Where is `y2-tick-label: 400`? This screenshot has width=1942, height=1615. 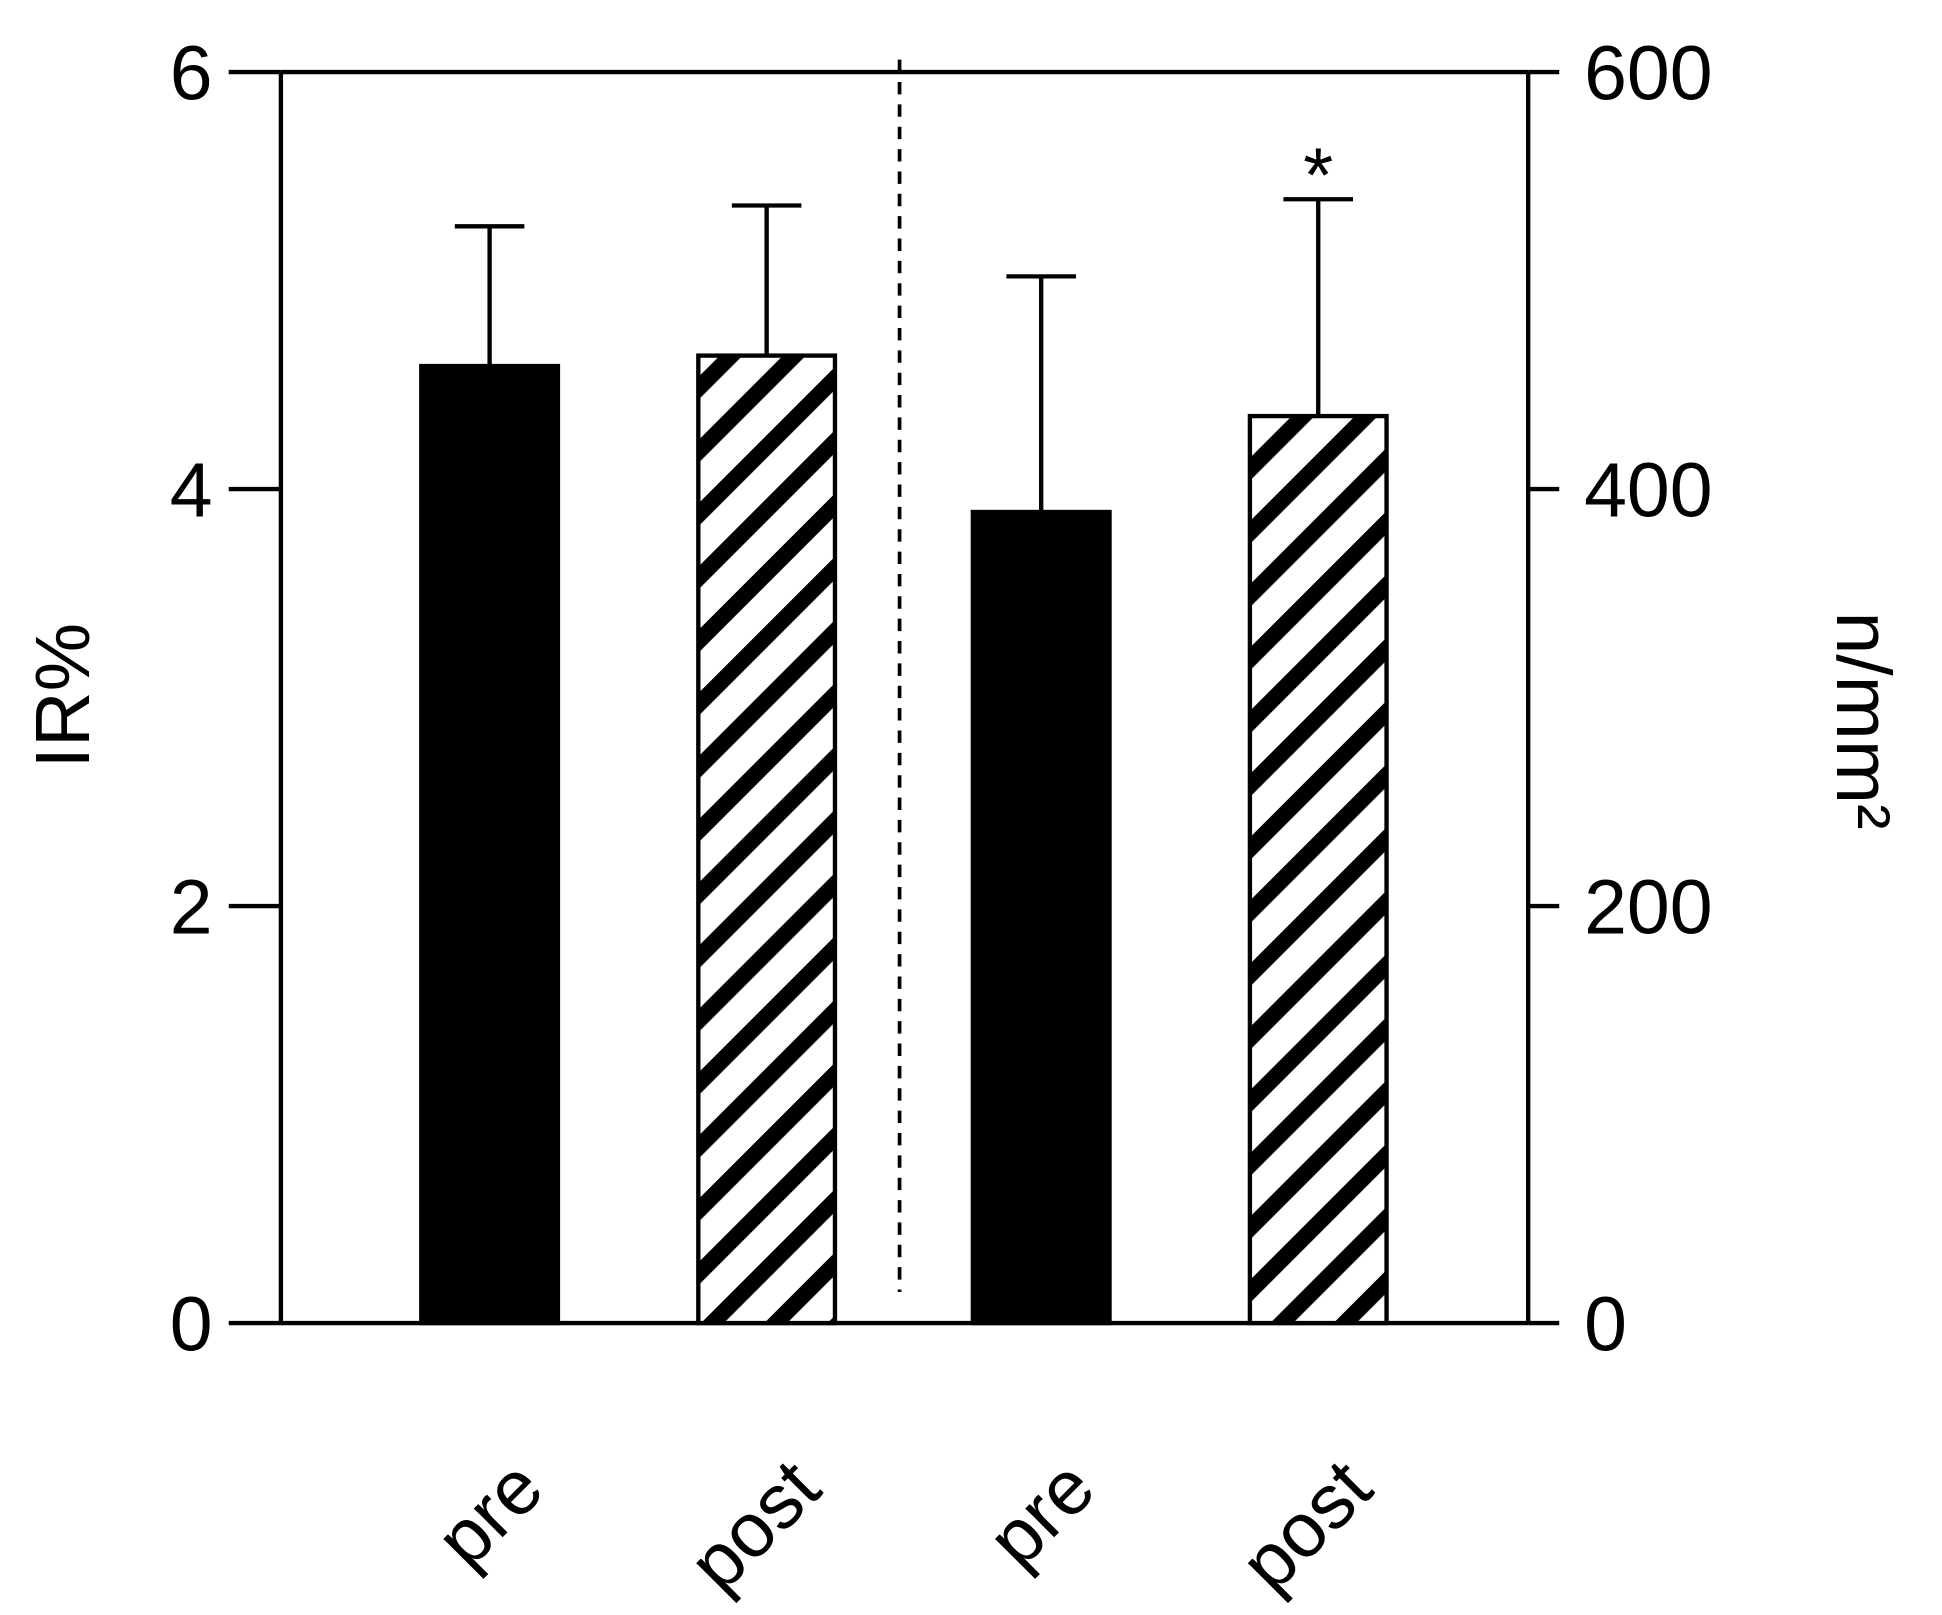 y2-tick-label: 400 is located at coordinates (1648, 490).